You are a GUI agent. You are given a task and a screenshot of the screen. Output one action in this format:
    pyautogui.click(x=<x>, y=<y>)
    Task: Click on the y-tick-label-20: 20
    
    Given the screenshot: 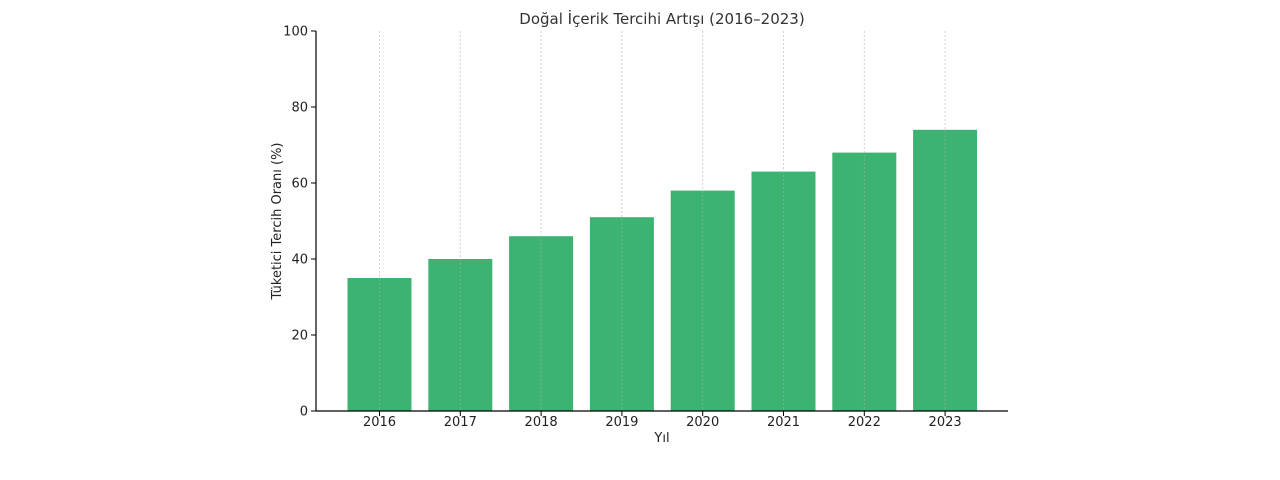 What is the action you would take?
    pyautogui.click(x=299, y=336)
    